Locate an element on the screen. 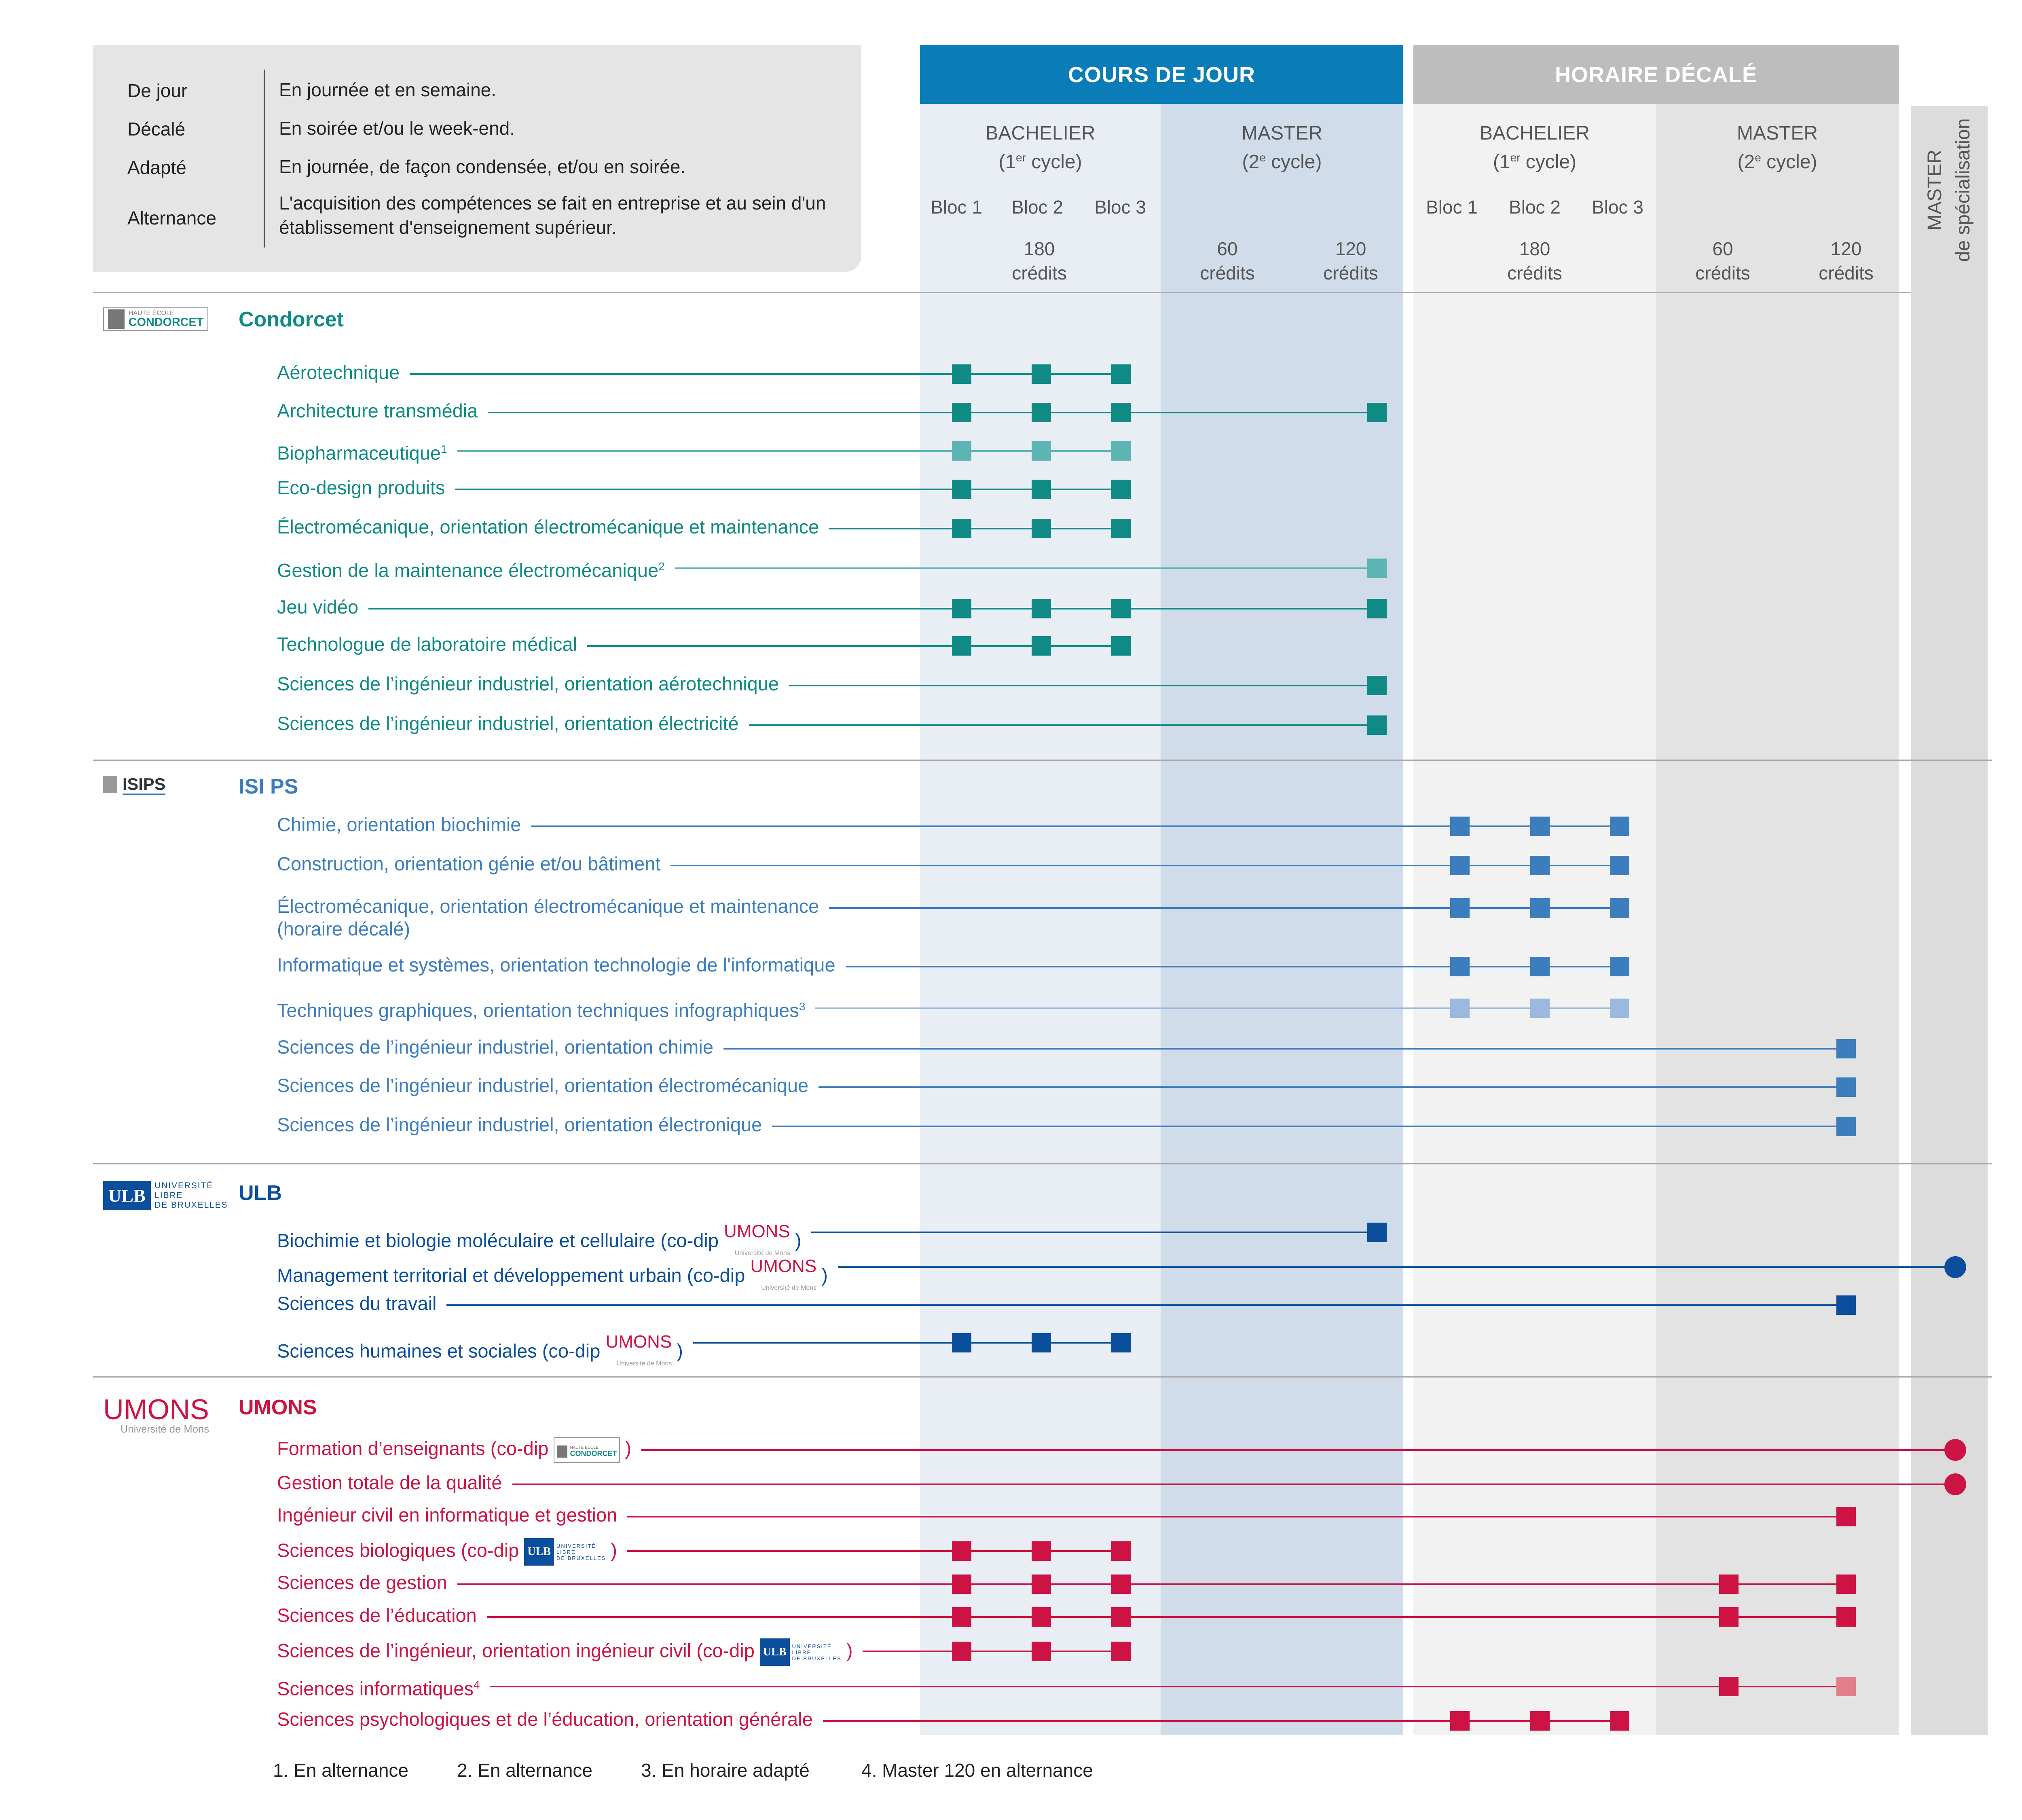 The image size is (2022, 1820). legend-definition: En soirée et/ou le week-end. is located at coordinates (397, 128).